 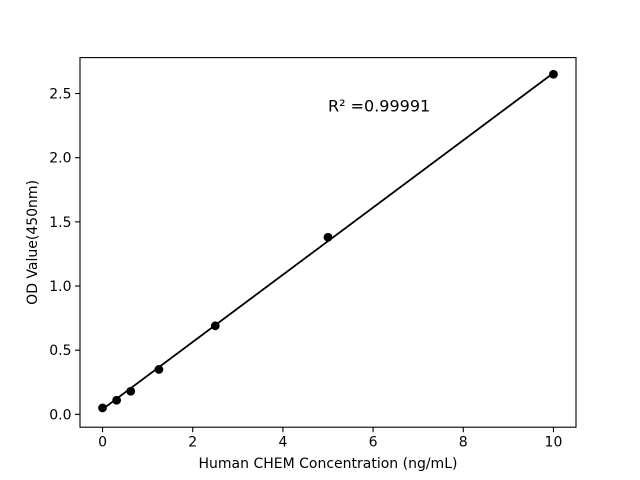 I want to click on r-squared-annotation: R² =0.99991, so click(x=379, y=106).